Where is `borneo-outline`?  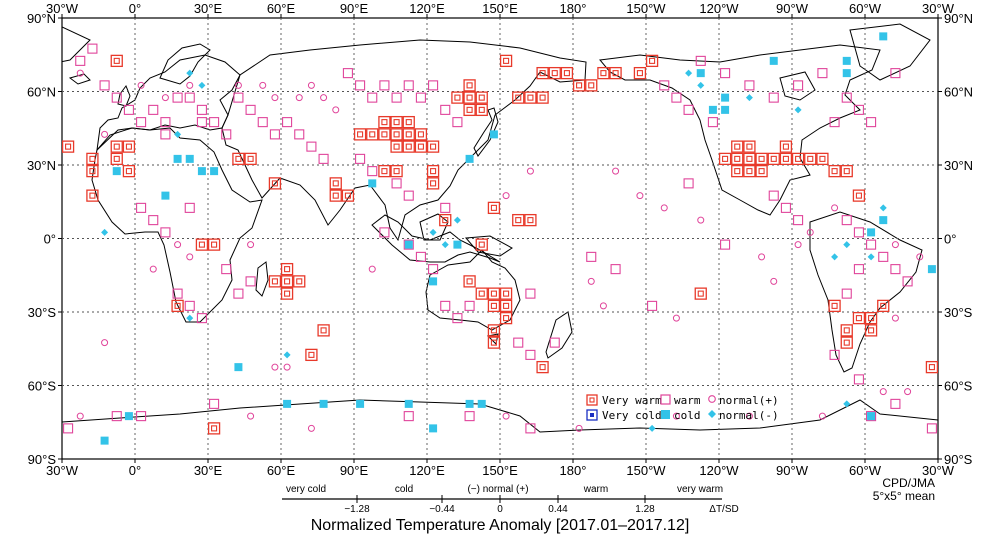
borneo-outline is located at coordinates (434, 227).